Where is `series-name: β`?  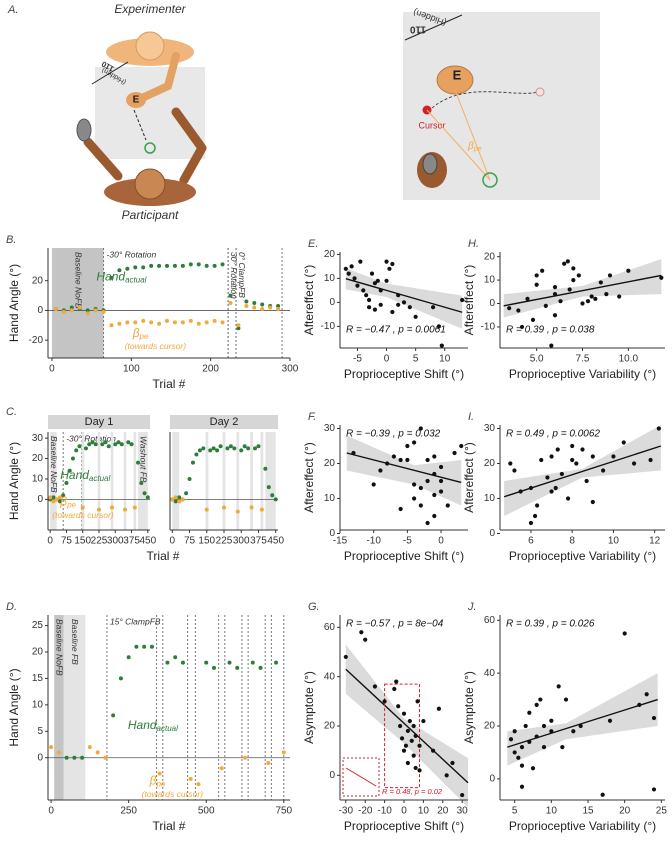
series-name: β is located at coordinates (136, 333).